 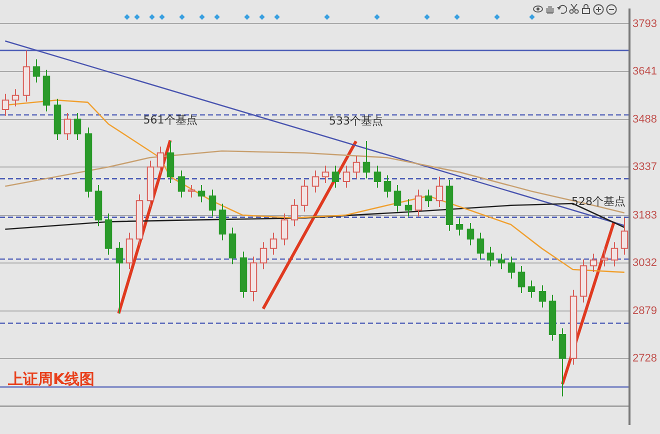 I want to click on y-tick-label: 2879, so click(x=645, y=310).